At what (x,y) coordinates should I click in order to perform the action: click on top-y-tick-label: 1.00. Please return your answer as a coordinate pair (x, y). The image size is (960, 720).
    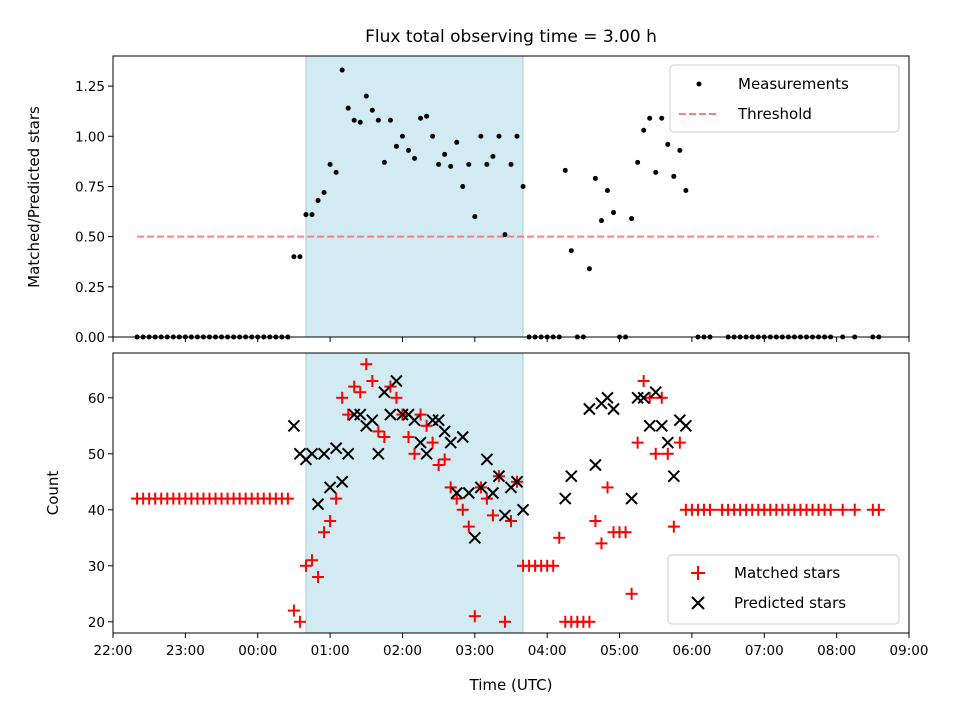
    Looking at the image, I should click on (90, 137).